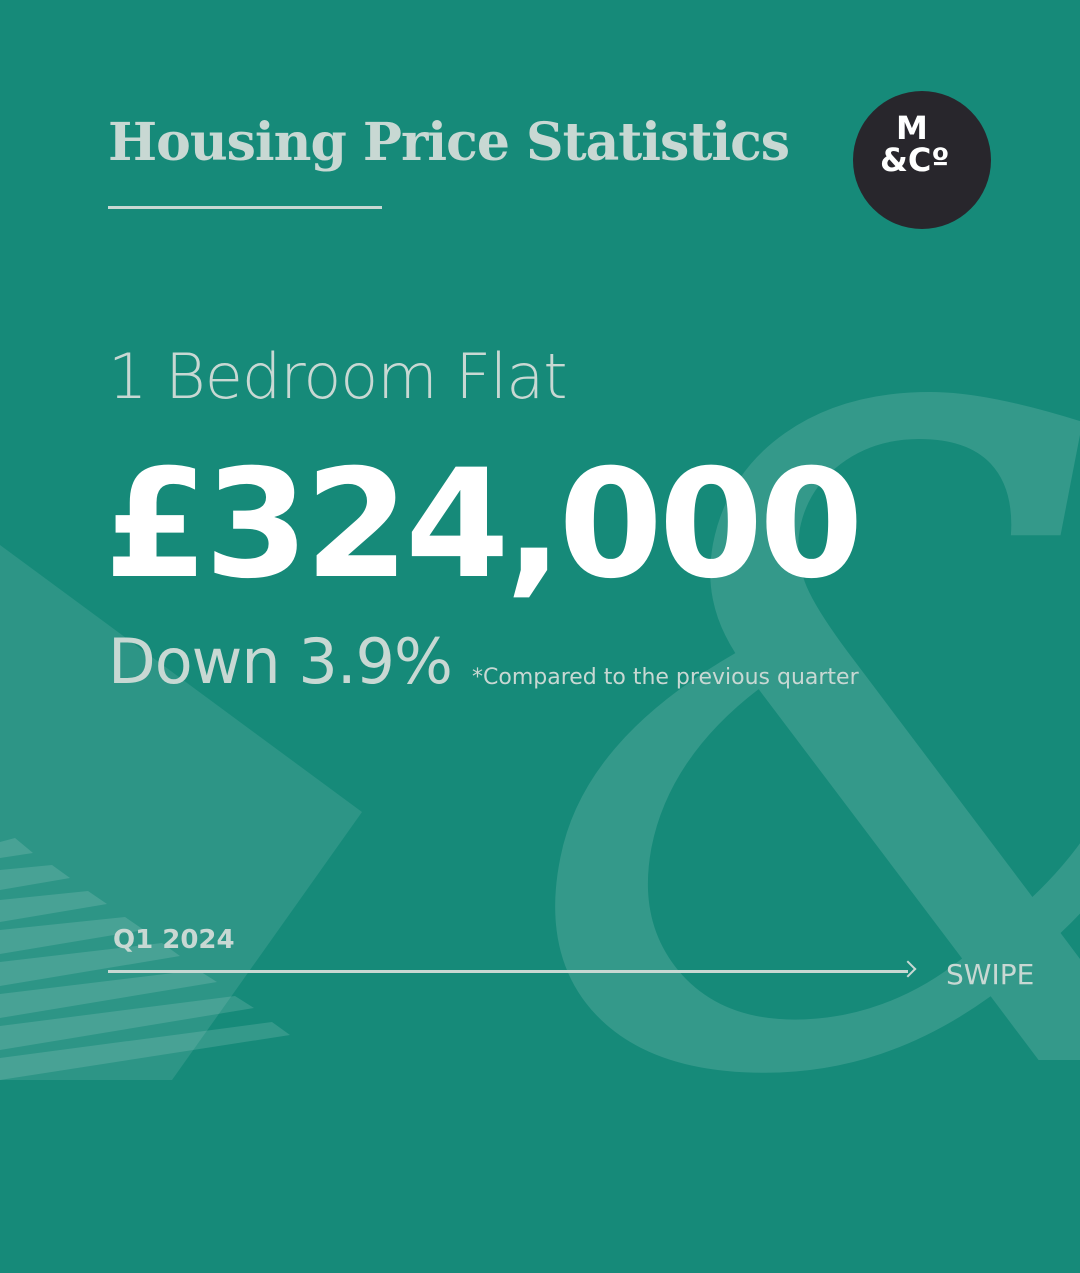 The width and height of the screenshot is (1080, 1273). What do you see at coordinates (338, 376) in the screenshot?
I see `property-type: 1 Bedroom Flat` at bounding box center [338, 376].